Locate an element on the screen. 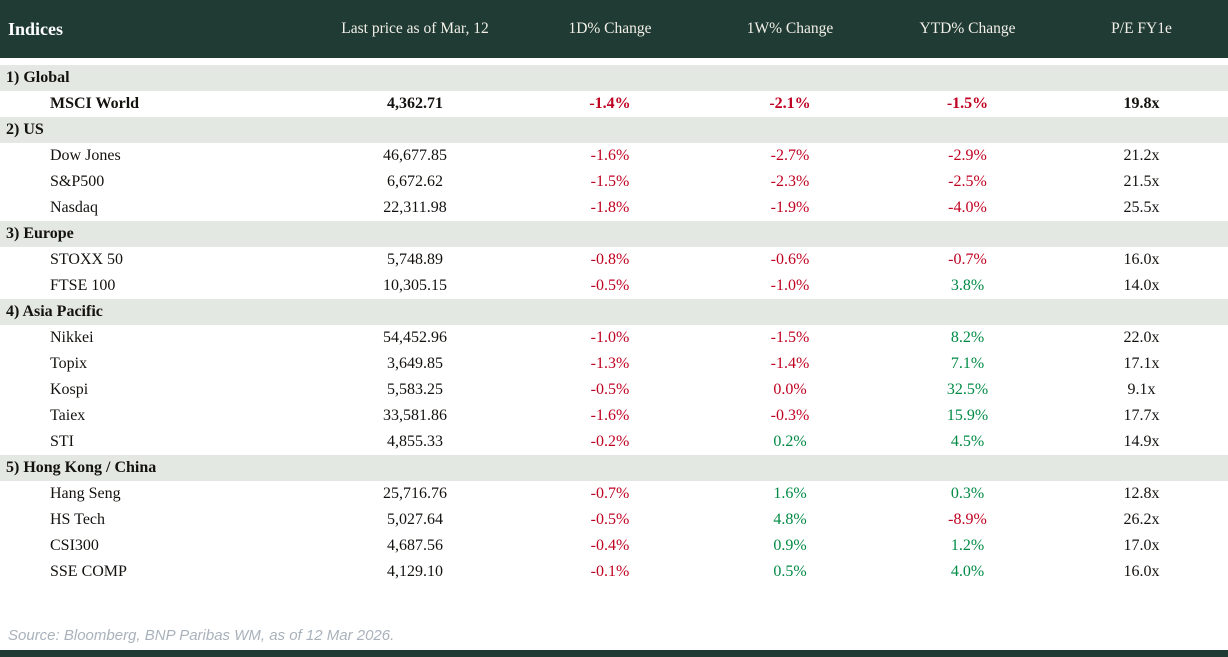 The height and width of the screenshot is (657, 1228). change-1d: -1.3% is located at coordinates (610, 363).